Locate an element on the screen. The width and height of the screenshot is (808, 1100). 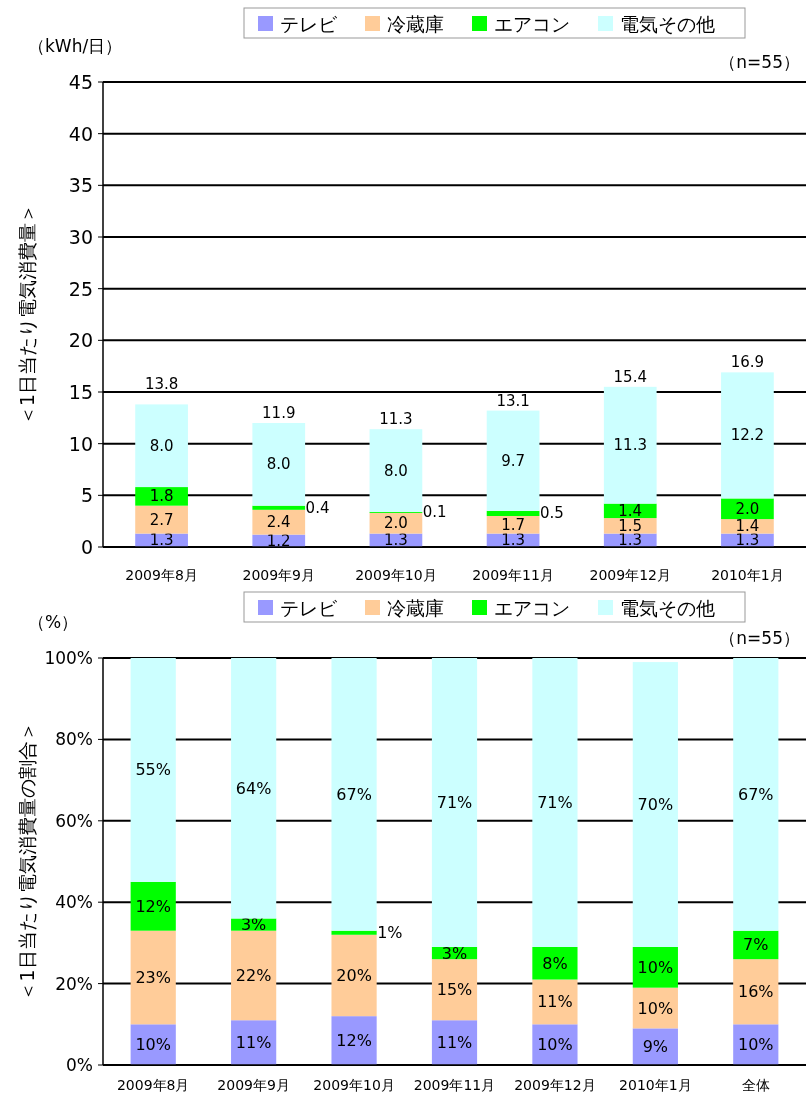
text: （n=55） is located at coordinates (759, 62).